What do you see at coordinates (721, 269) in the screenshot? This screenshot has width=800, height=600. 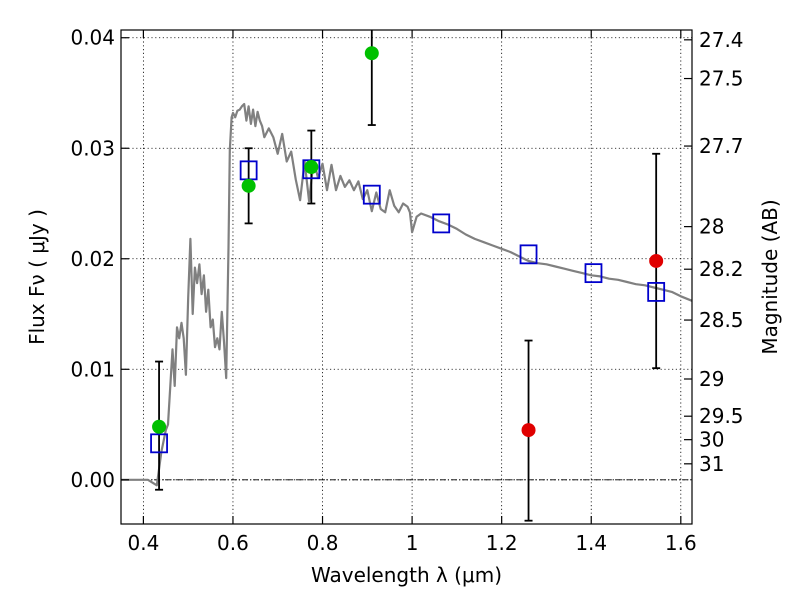 I see `y2-tick-label: 28.2` at bounding box center [721, 269].